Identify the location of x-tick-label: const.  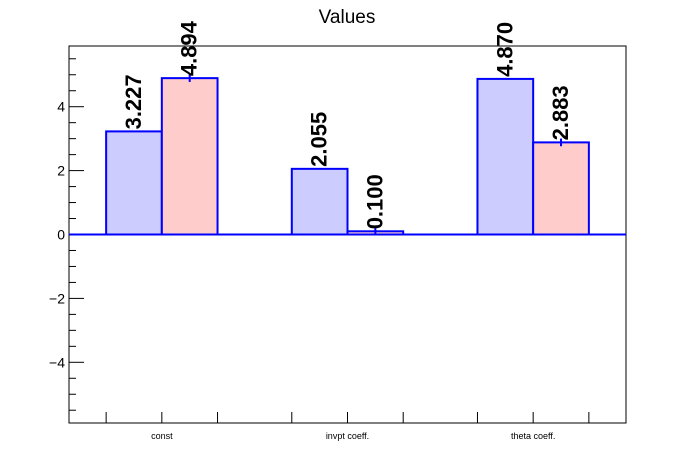
(162, 436).